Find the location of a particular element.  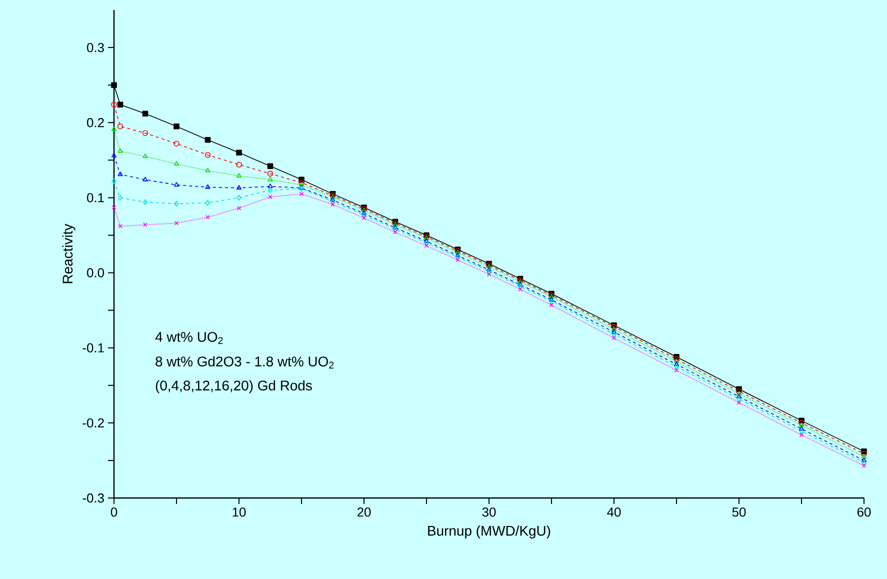

x-tick-label: 30 is located at coordinates (489, 512).